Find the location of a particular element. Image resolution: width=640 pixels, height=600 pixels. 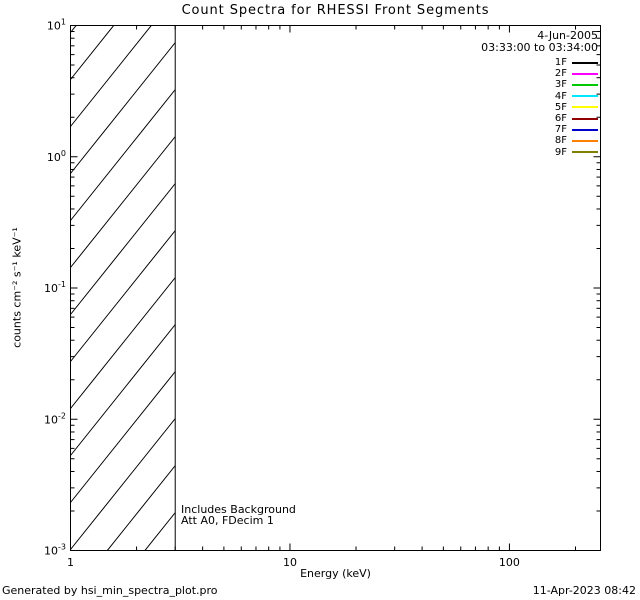

legend-label: 2F is located at coordinates (560, 74).